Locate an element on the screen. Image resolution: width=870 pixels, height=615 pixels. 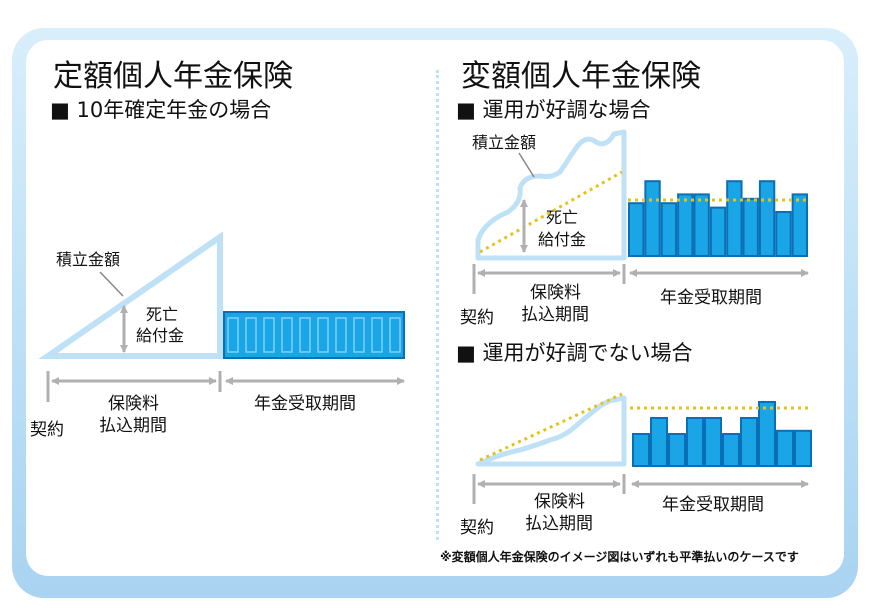
fixed-death-benefit-label-2: 給付金 is located at coordinates (160, 335).